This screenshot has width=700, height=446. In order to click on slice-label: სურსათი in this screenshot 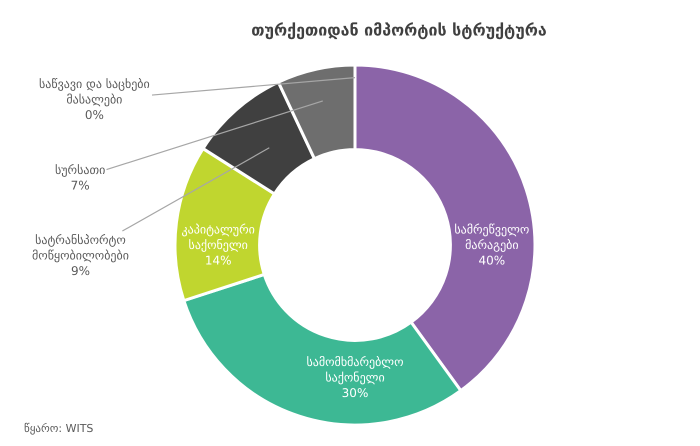, I will do `click(80, 170)`.